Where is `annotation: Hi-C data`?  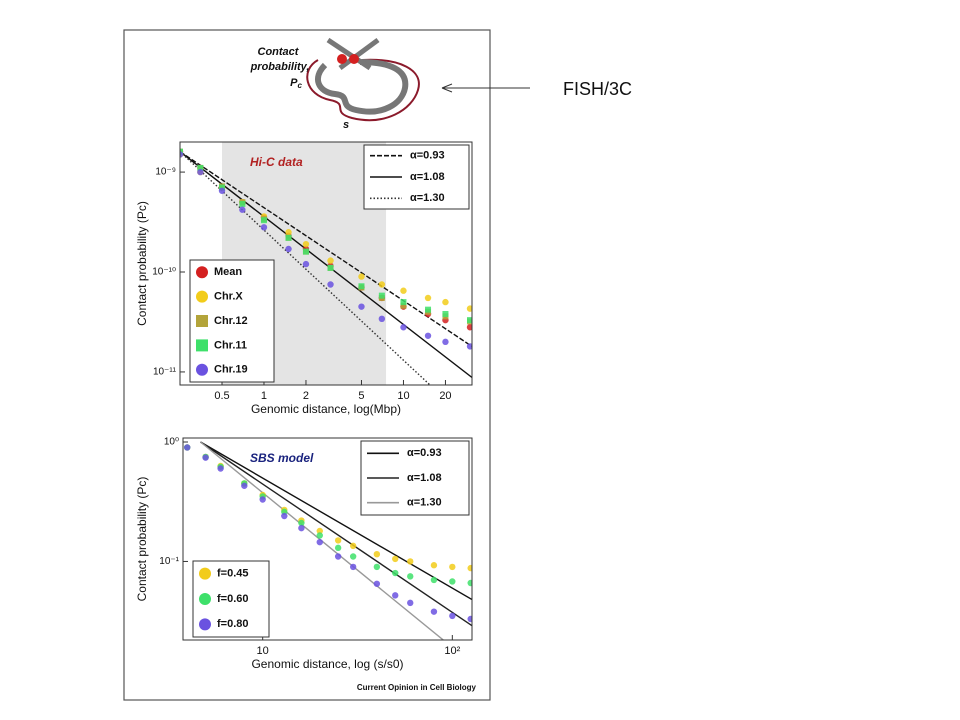
annotation: Hi-C data is located at coordinates (276, 162).